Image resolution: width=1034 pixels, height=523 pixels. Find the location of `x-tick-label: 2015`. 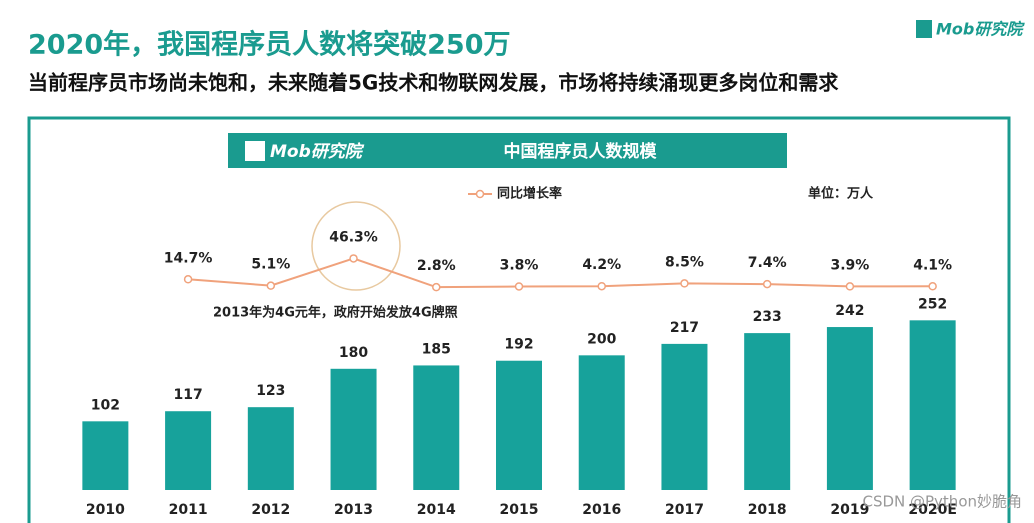

x-tick-label: 2015 is located at coordinates (519, 510).